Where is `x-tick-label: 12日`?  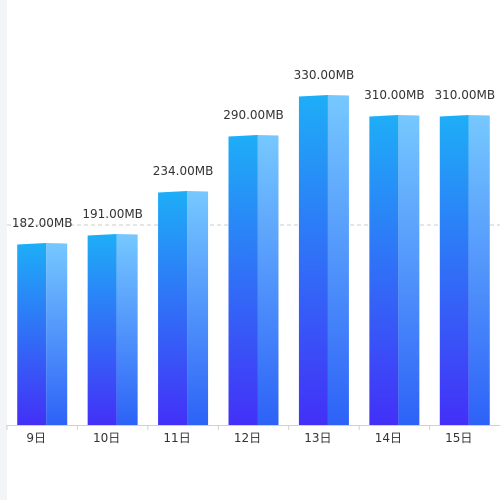 x-tick-label: 12日 is located at coordinates (247, 438).